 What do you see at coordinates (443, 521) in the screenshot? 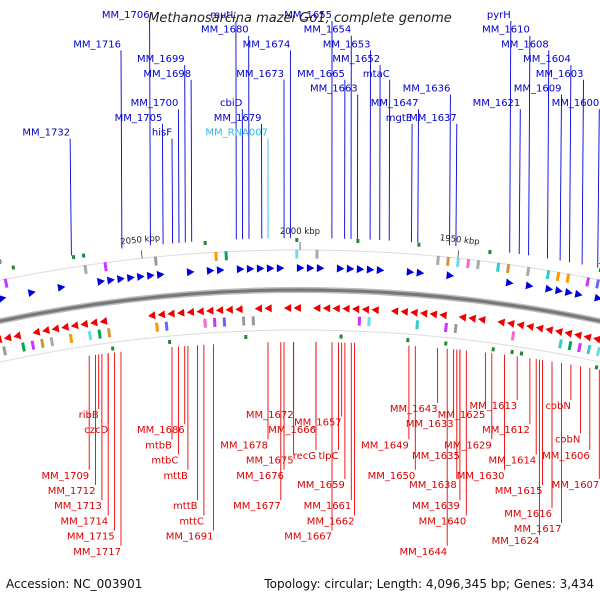
I see `gene-label: MM_1640` at bounding box center [443, 521].